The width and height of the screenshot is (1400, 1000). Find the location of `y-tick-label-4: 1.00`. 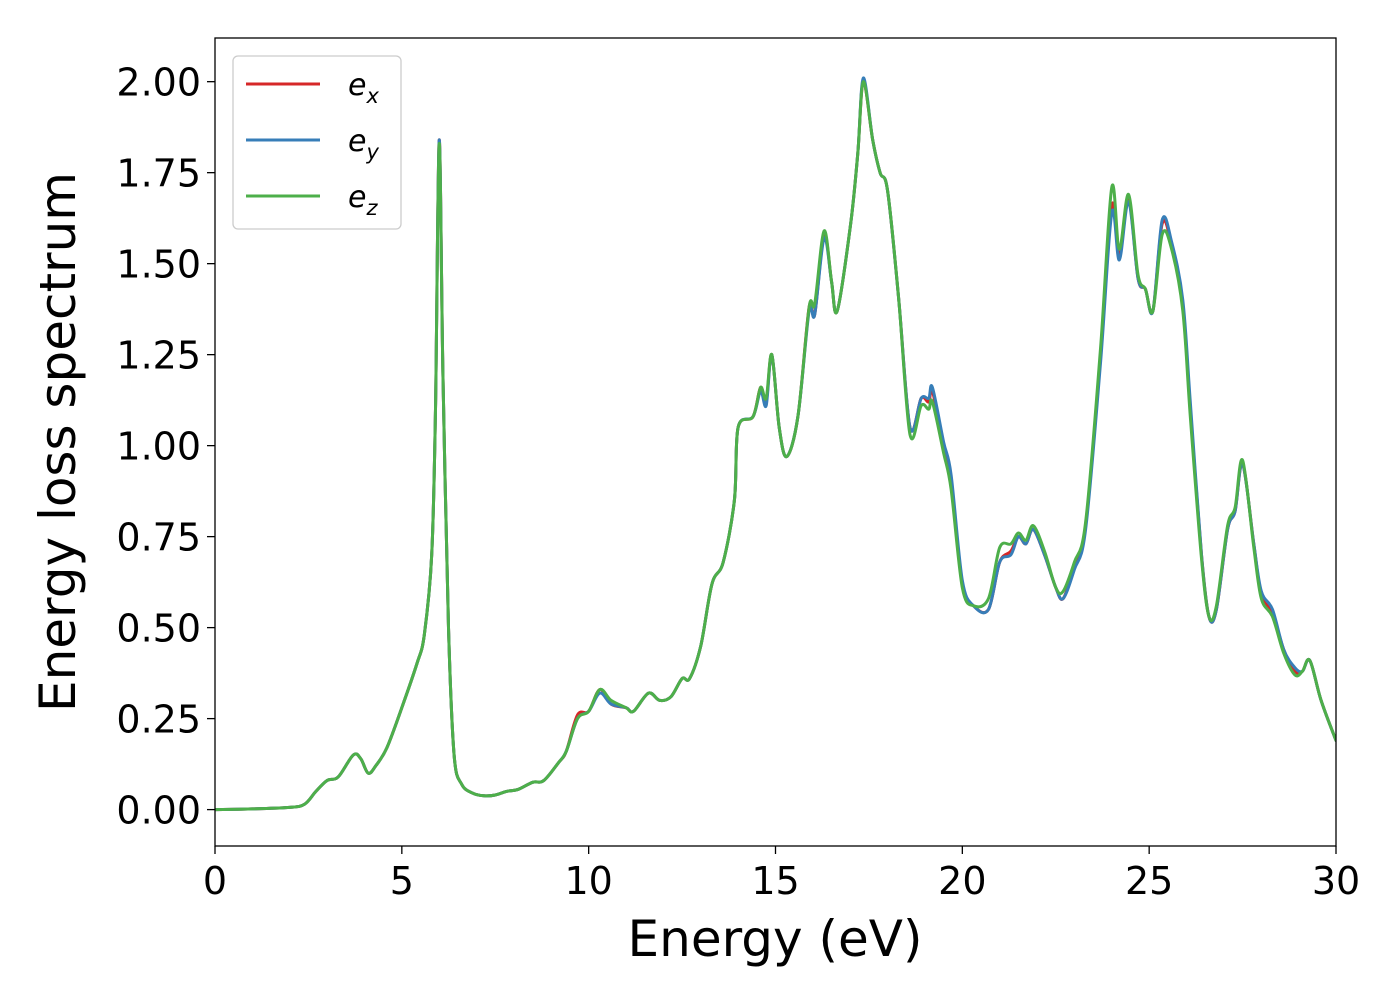

y-tick-label-4: 1.00 is located at coordinates (158, 447).